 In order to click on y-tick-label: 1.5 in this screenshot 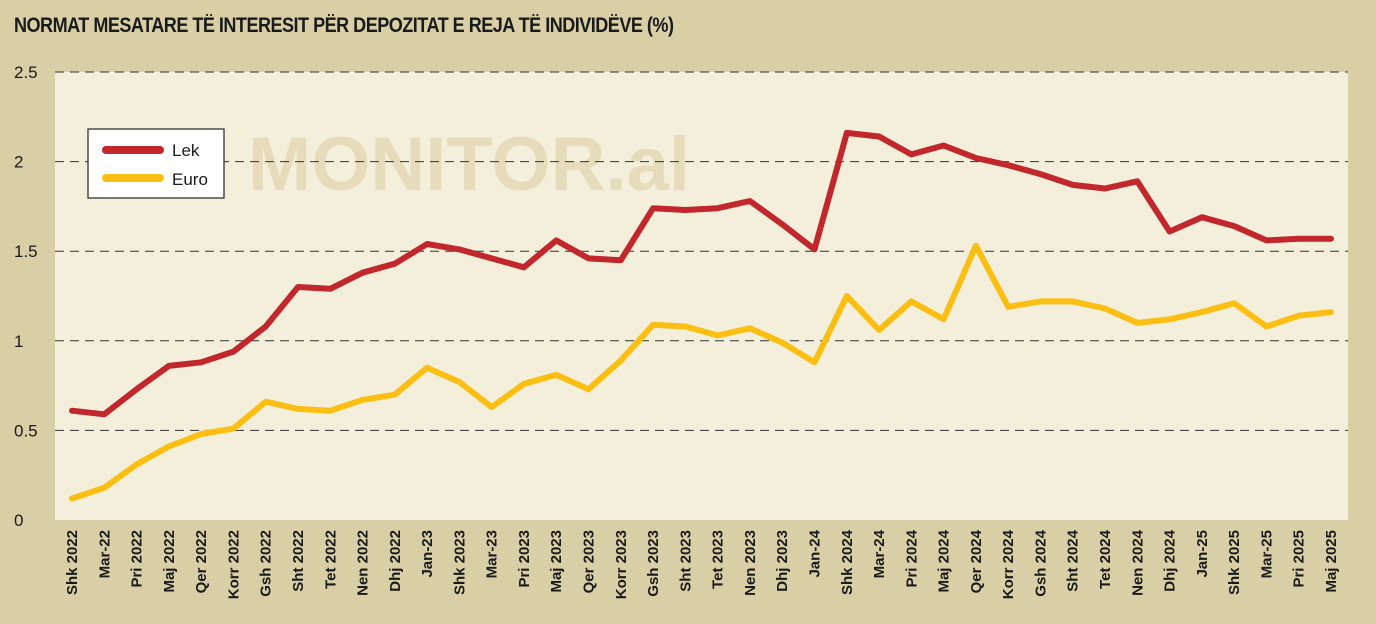, I will do `click(26, 251)`.